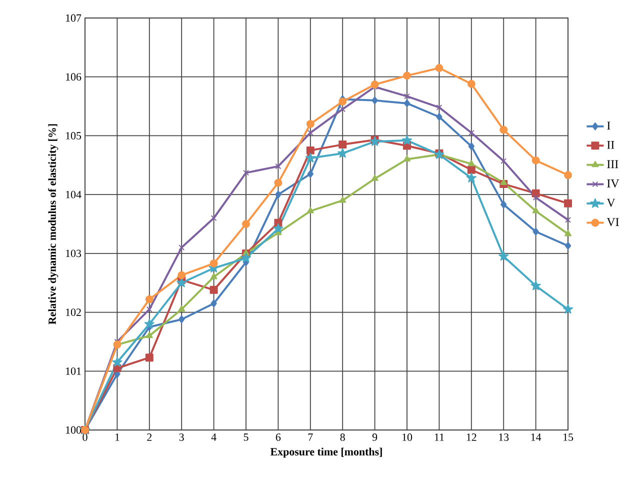 This screenshot has height=498, width=635. What do you see at coordinates (246, 437) in the screenshot?
I see `x-tick-label: 5` at bounding box center [246, 437].